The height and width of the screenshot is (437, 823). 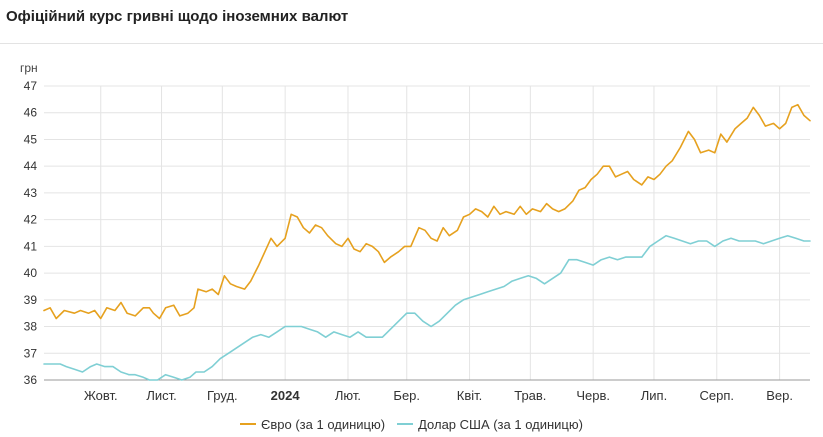 What do you see at coordinates (348, 395) in the screenshot?
I see `x-tick-label: Лют.` at bounding box center [348, 395].